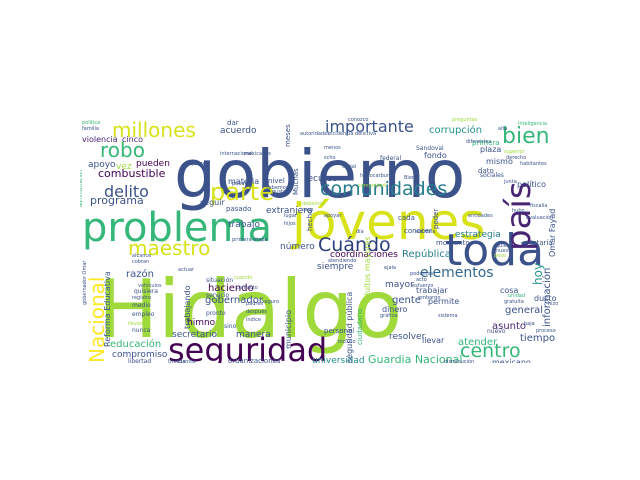 The width and height of the screenshot is (640, 480). Describe the element at coordinates (504, 246) in the screenshot. I see `word-quiero: quiero` at that location.